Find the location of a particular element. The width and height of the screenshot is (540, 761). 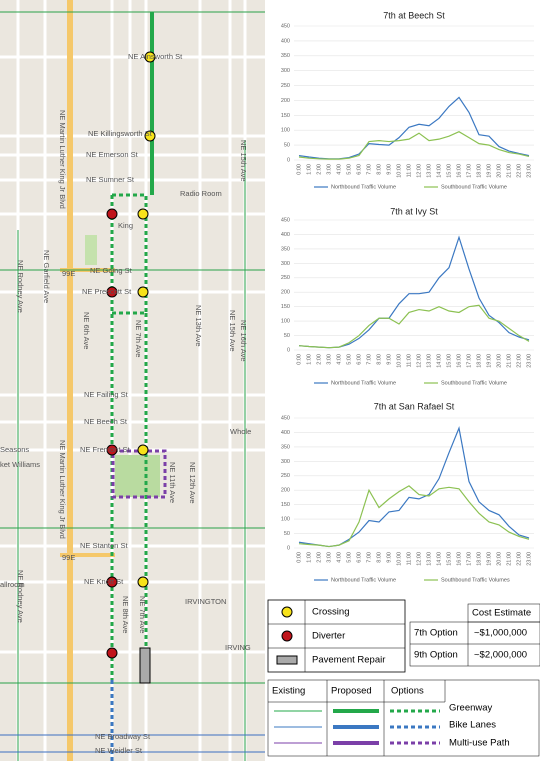

x-tick-label: 19:00 is located at coordinates (489, 361).